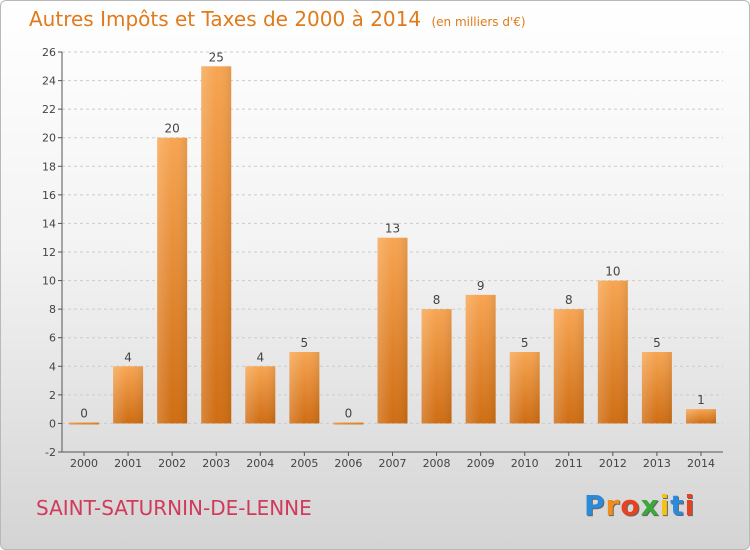  I want to click on data-label: 10, so click(612, 272).